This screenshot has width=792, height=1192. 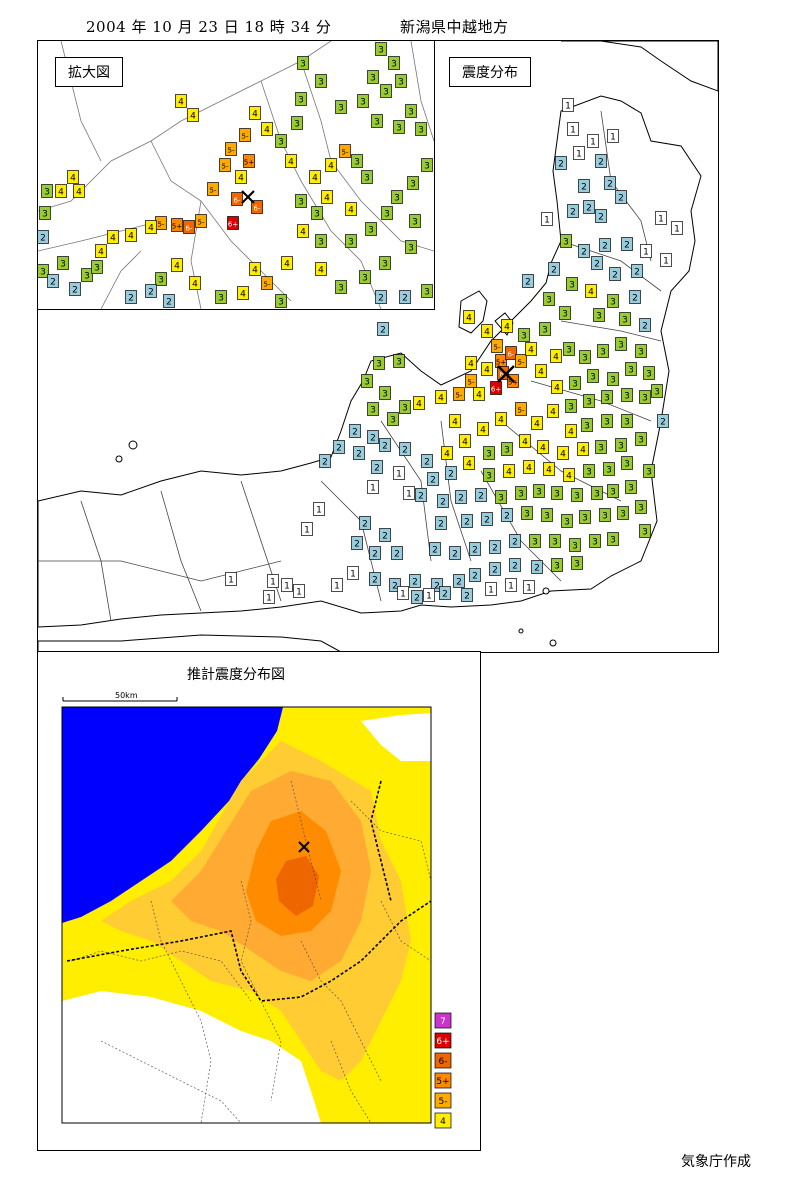 What do you see at coordinates (237, 199) in the screenshot?
I see `intensity-marker: 6-` at bounding box center [237, 199].